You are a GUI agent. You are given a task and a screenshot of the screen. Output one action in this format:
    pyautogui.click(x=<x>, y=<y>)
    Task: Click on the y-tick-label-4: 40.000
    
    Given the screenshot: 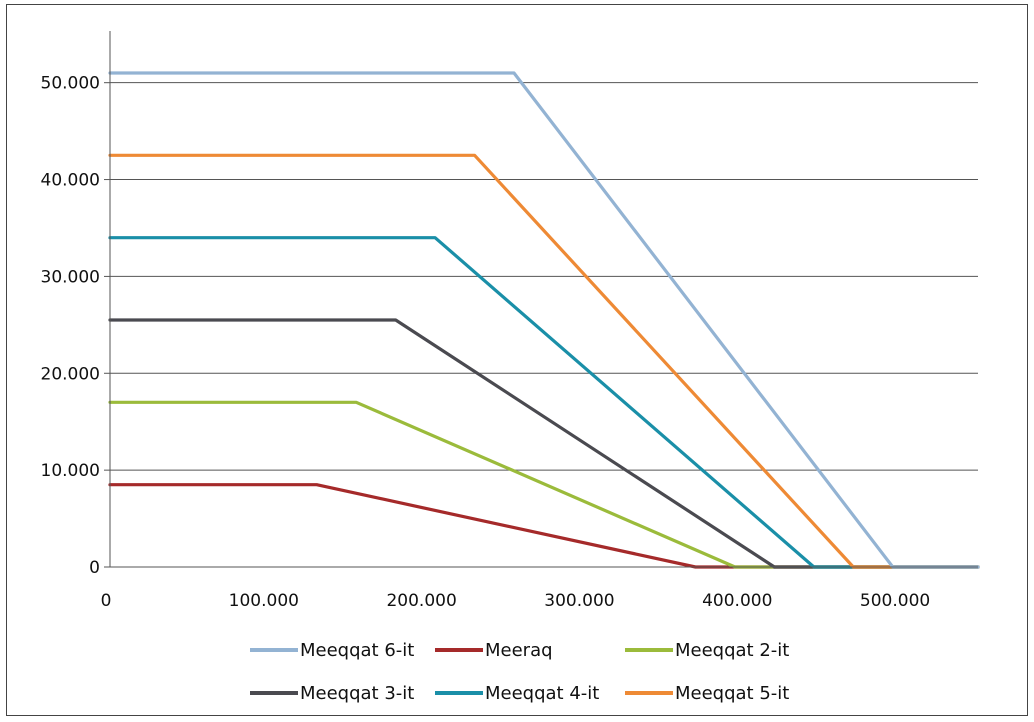 What is the action you would take?
    pyautogui.click(x=70, y=181)
    